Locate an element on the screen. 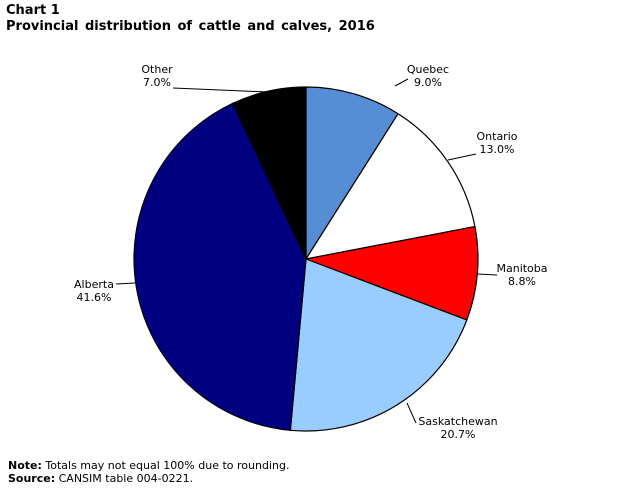 This screenshot has height=492, width=643. slice-label-value: 20.7% is located at coordinates (458, 434).